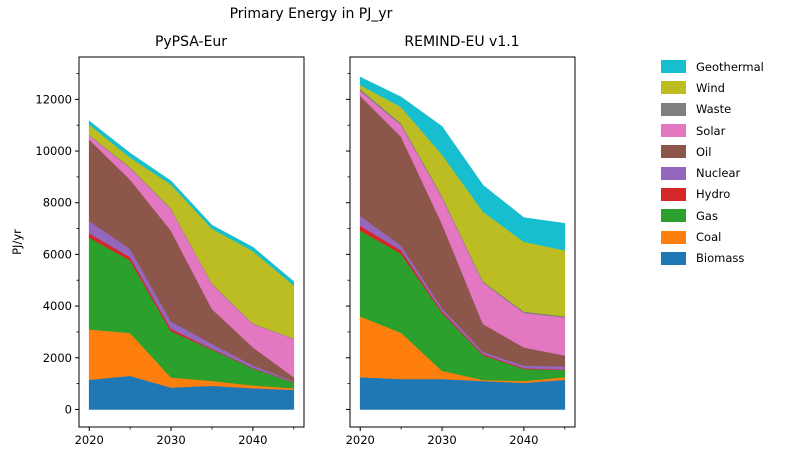  I want to click on legend-label: Biomass, so click(720, 258).